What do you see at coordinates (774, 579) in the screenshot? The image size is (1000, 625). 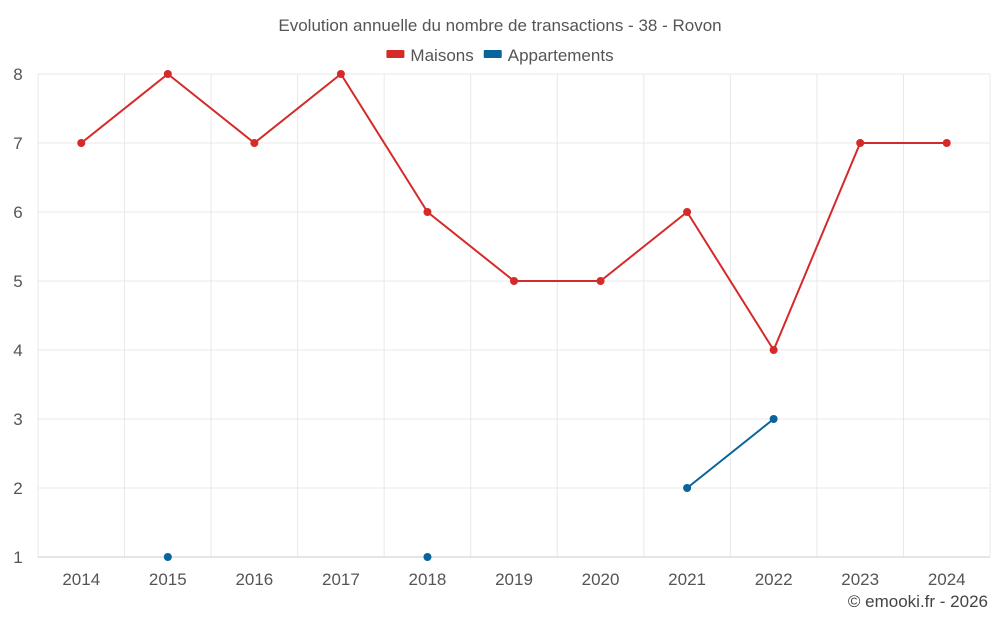 I see `x-tick-label: 2022` at bounding box center [774, 579].